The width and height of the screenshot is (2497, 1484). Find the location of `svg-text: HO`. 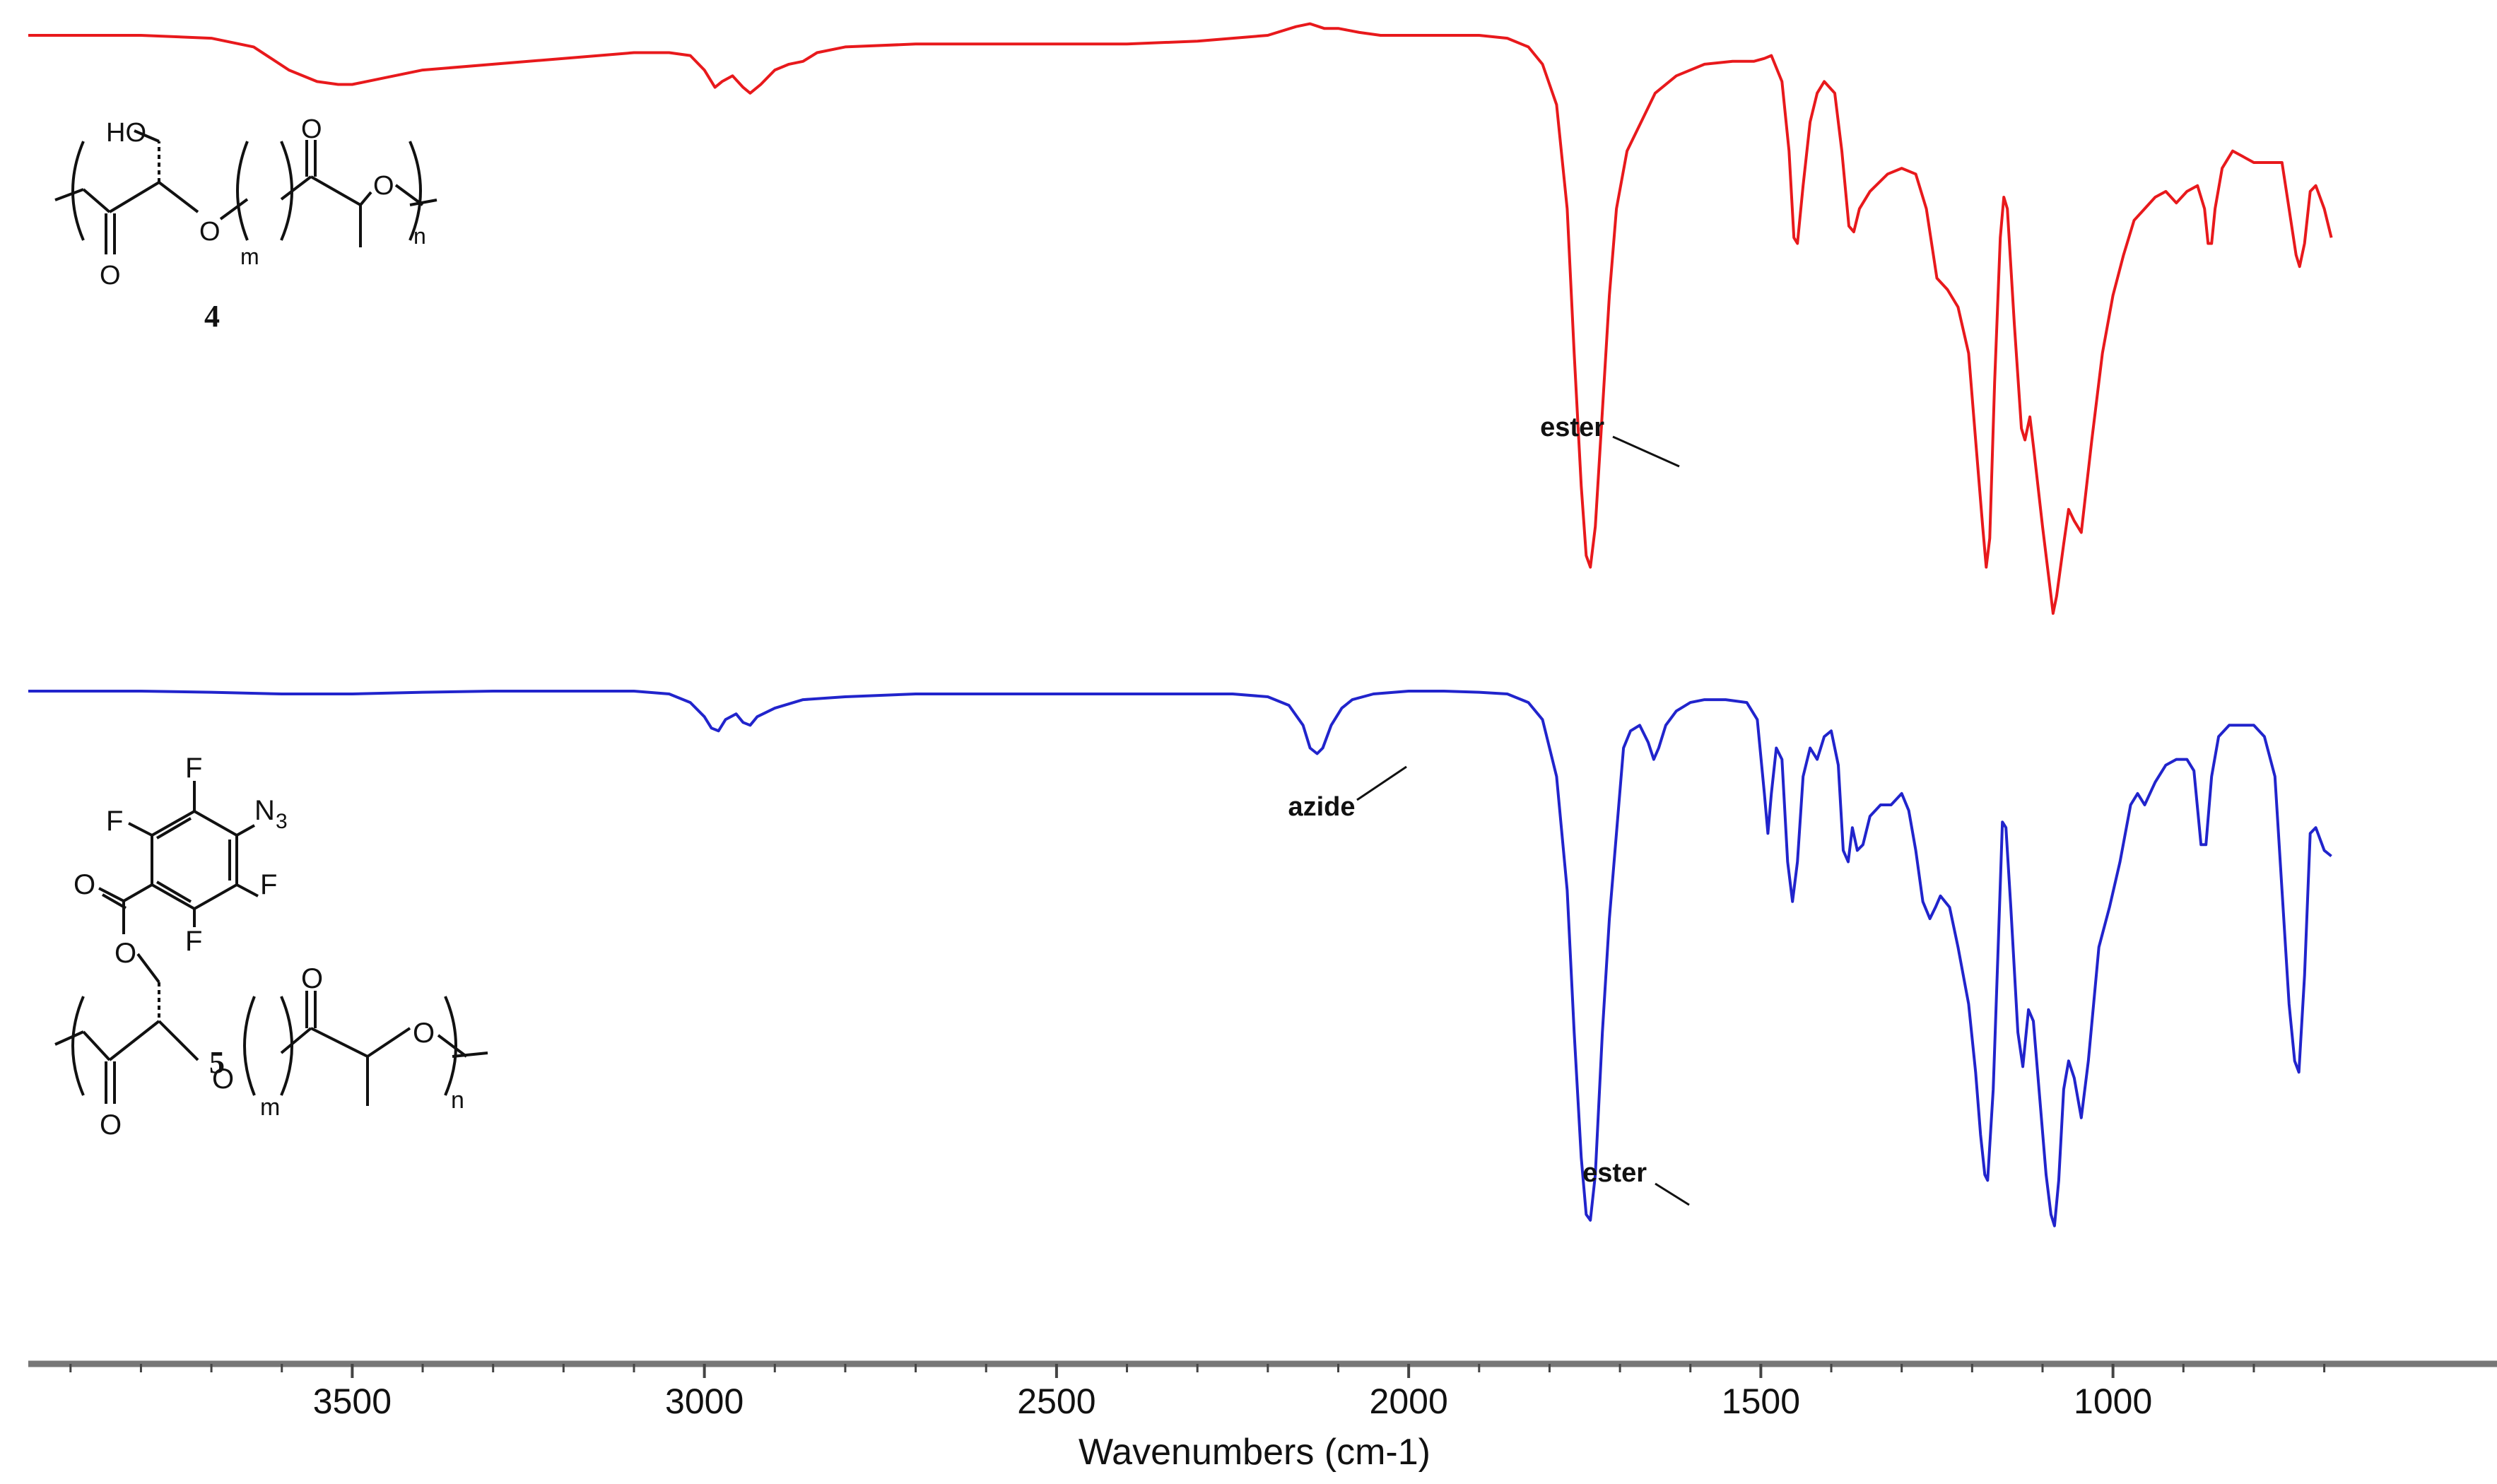

svg-text: HO is located at coordinates (126, 133).